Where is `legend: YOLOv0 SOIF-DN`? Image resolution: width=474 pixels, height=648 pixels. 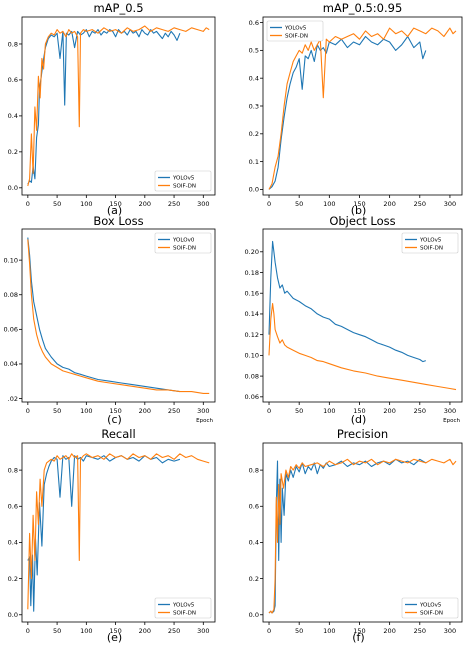
legend: YOLOv0 SOIF-DN is located at coordinates (183, 243).